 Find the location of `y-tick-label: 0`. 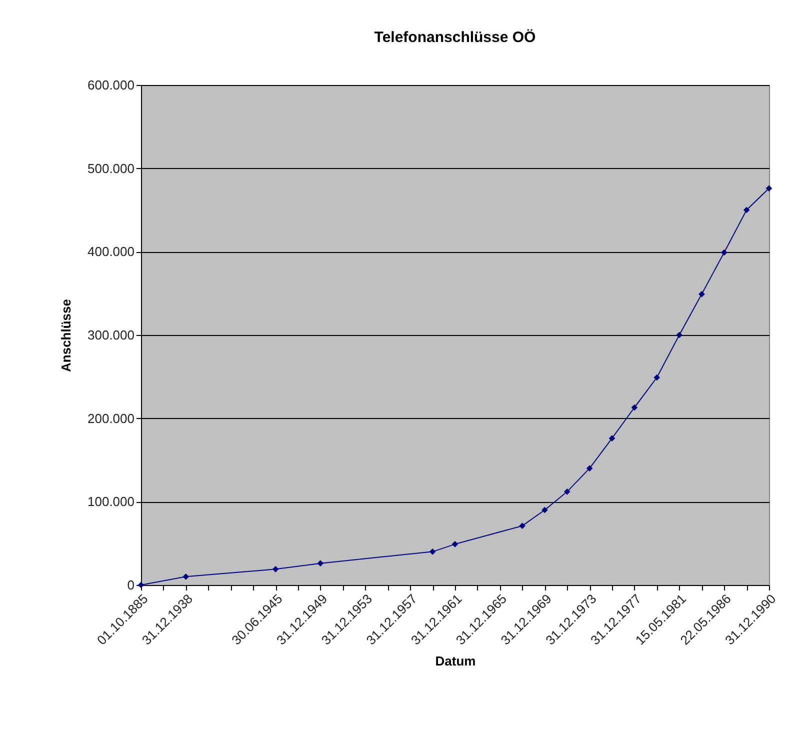

y-tick-label: 0 is located at coordinates (130, 585).